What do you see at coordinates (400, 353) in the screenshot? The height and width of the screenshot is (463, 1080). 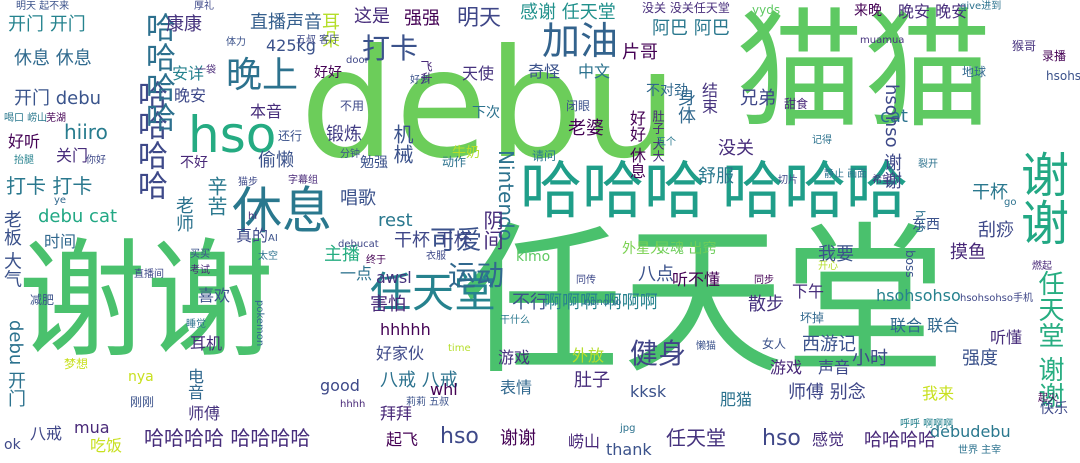 I see `cloud-word: 好家伙` at bounding box center [400, 353].